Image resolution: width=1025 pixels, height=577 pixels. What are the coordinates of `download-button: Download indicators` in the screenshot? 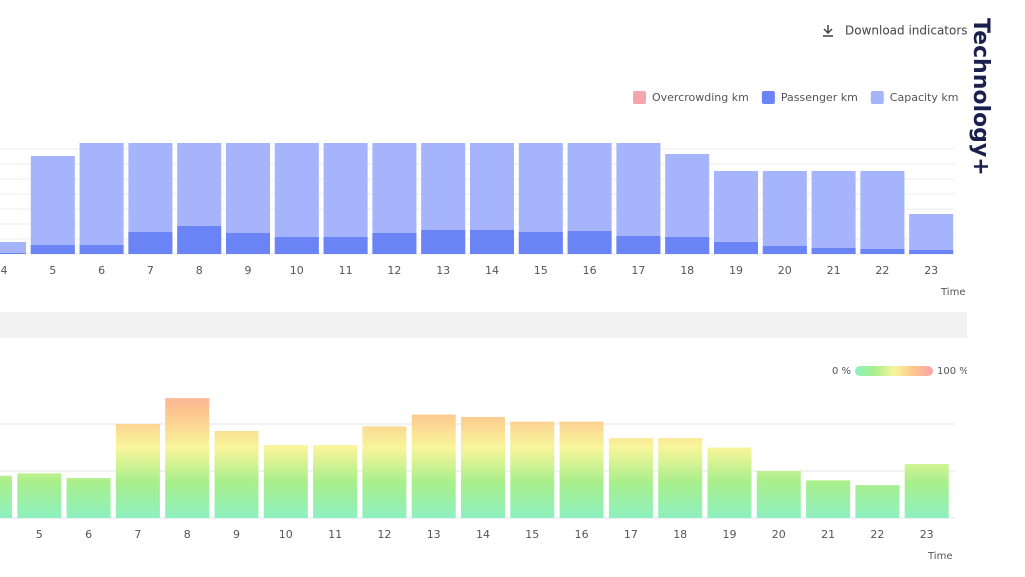 It's located at (895, 31).